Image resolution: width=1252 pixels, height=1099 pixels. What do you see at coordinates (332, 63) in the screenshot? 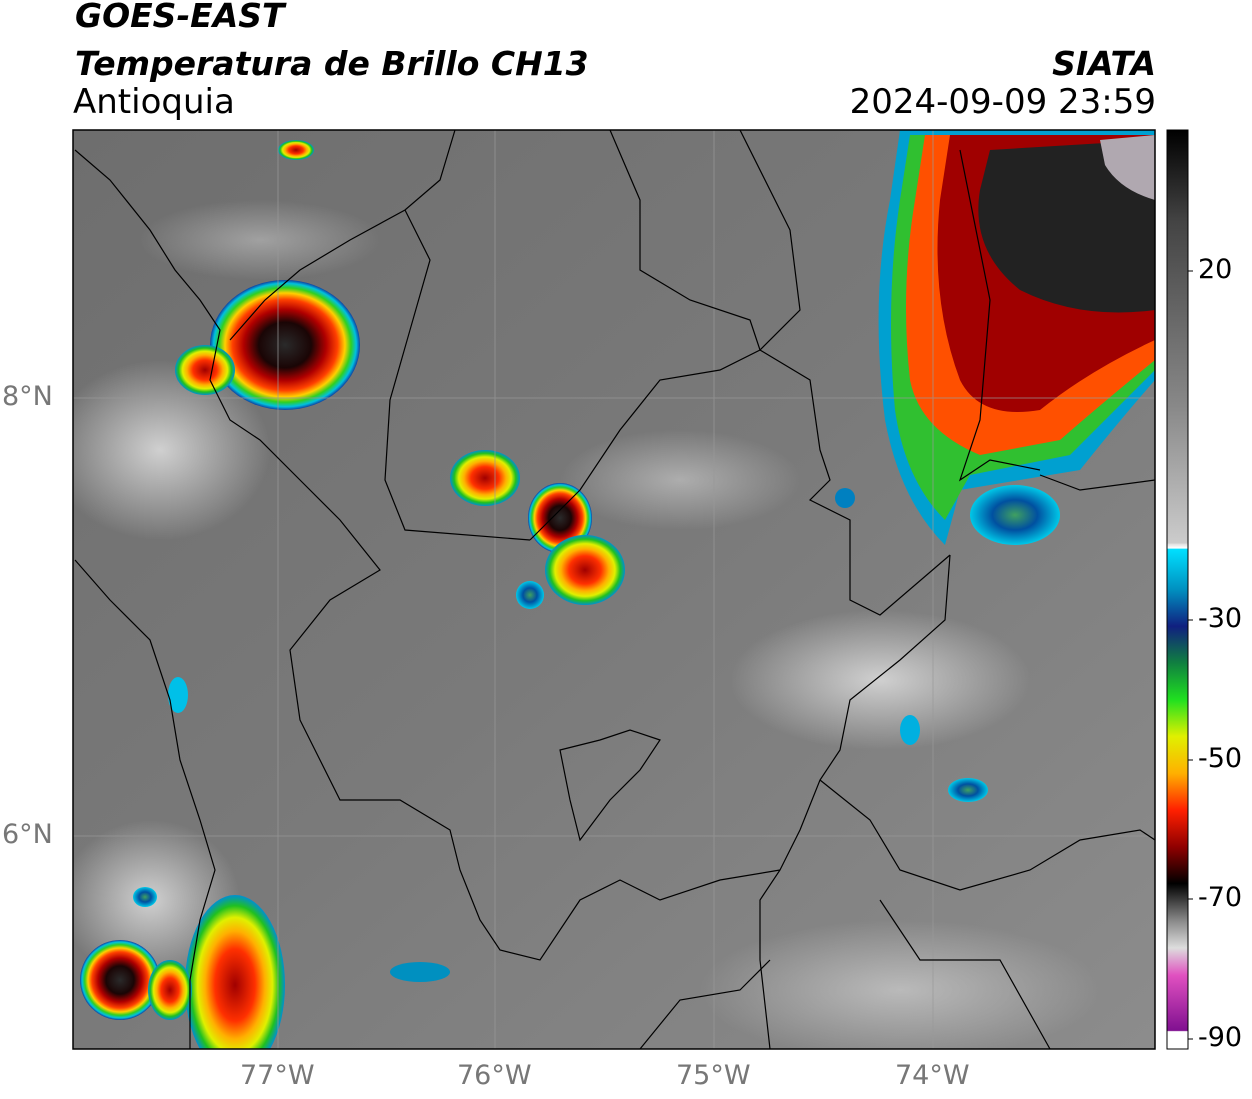
I see `subtitle: Temperatura de Brillo CH13` at bounding box center [332, 63].